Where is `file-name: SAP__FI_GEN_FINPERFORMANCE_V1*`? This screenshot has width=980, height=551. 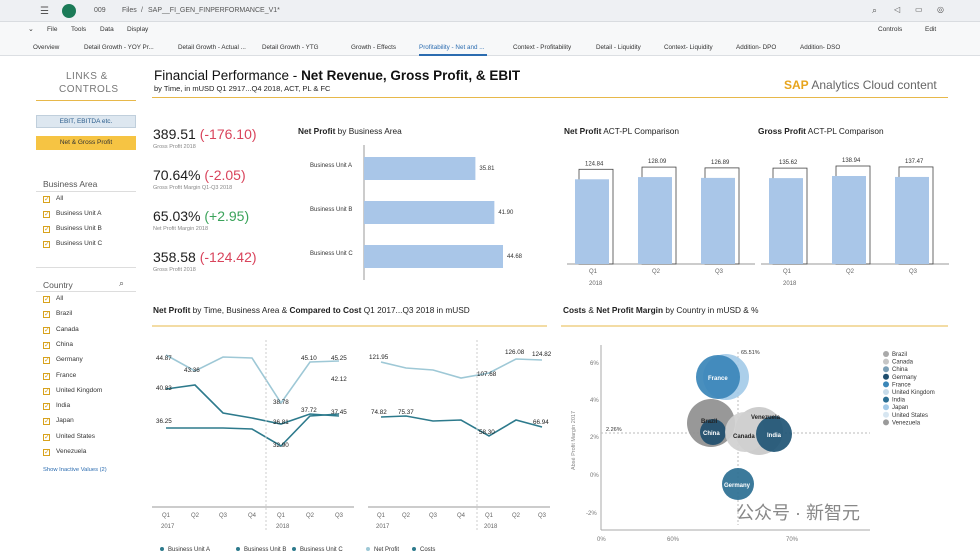 file-name: SAP__FI_GEN_FINPERFORMANCE_V1* is located at coordinates (214, 10).